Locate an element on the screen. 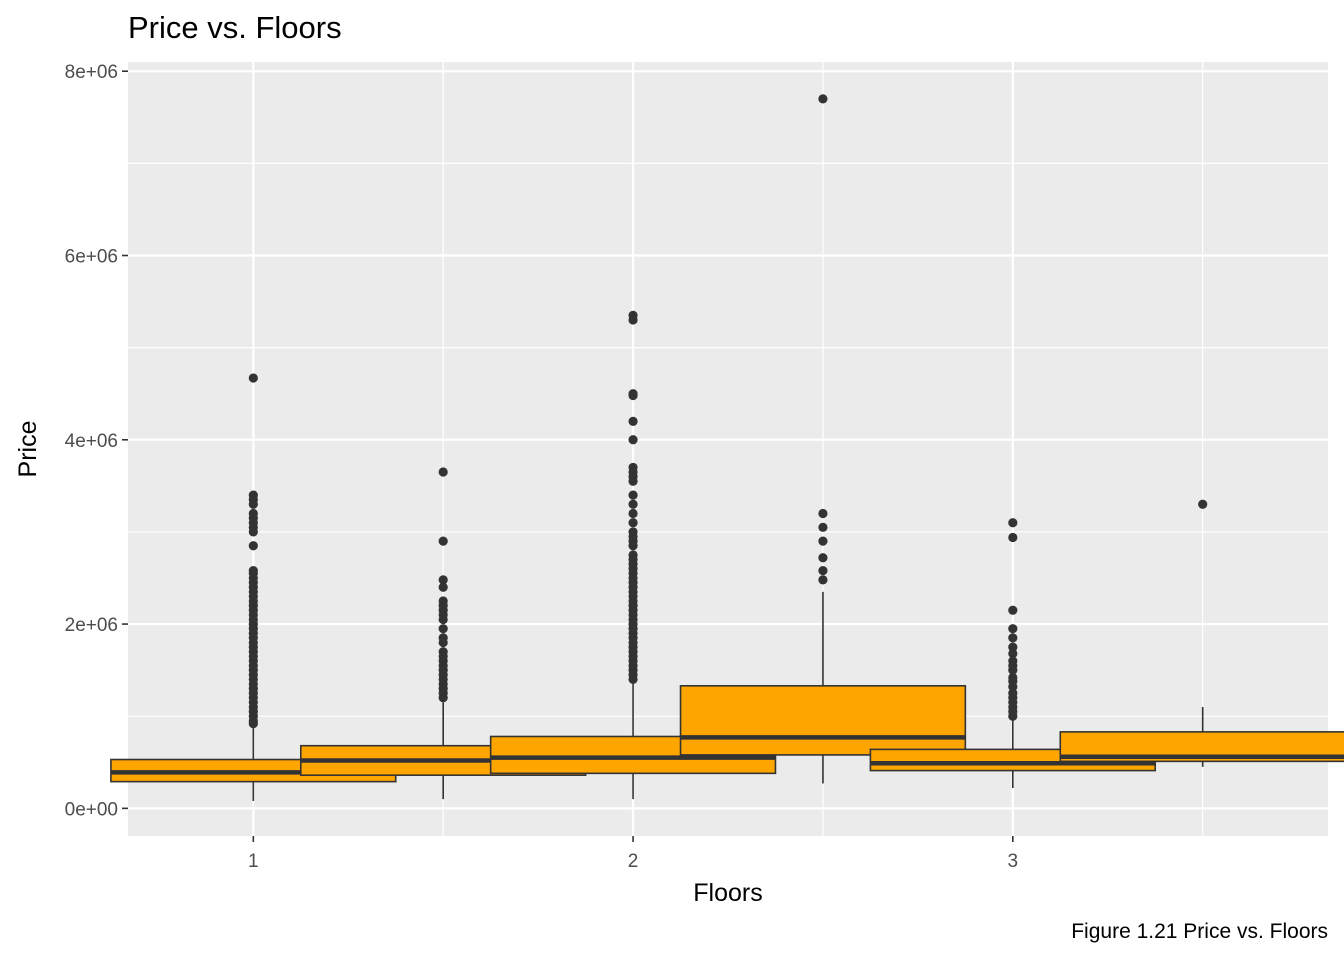 The width and height of the screenshot is (1344, 960). y-axis-title: Price is located at coordinates (28, 449).